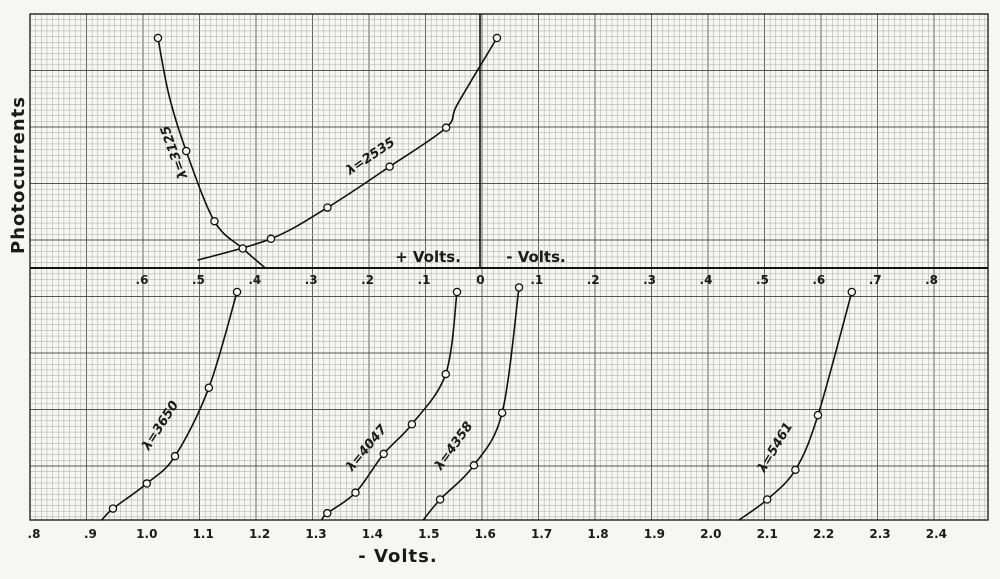  What do you see at coordinates (90, 534) in the screenshot?
I see `lower-x-tick-label: .9` at bounding box center [90, 534].